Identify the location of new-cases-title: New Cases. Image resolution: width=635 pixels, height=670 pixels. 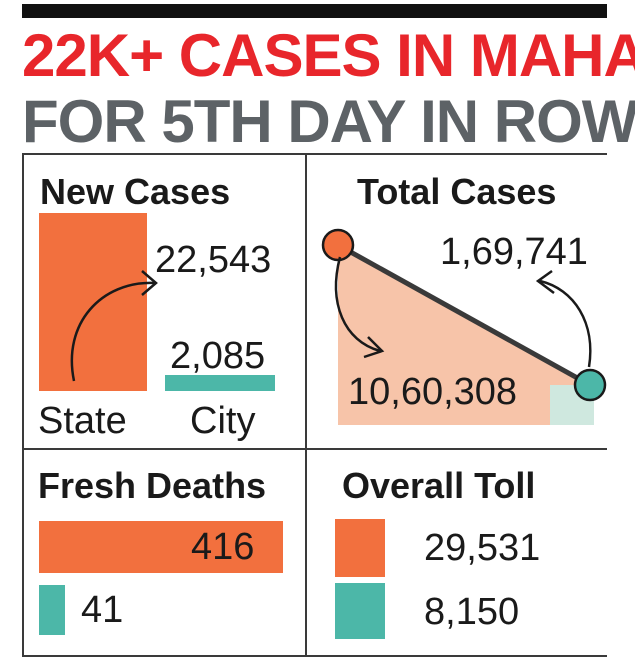
(135, 191).